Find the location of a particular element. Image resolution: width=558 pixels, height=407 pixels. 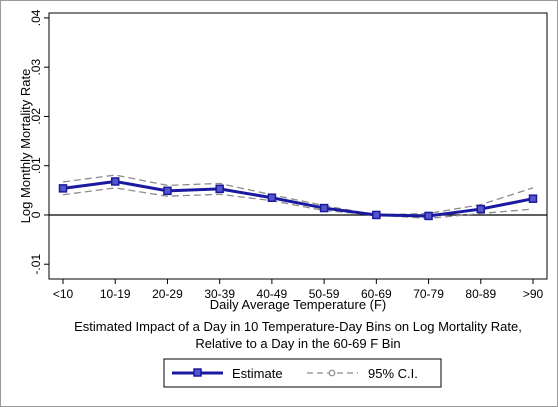

y-tick-label: -.01 is located at coordinates (36, 264).